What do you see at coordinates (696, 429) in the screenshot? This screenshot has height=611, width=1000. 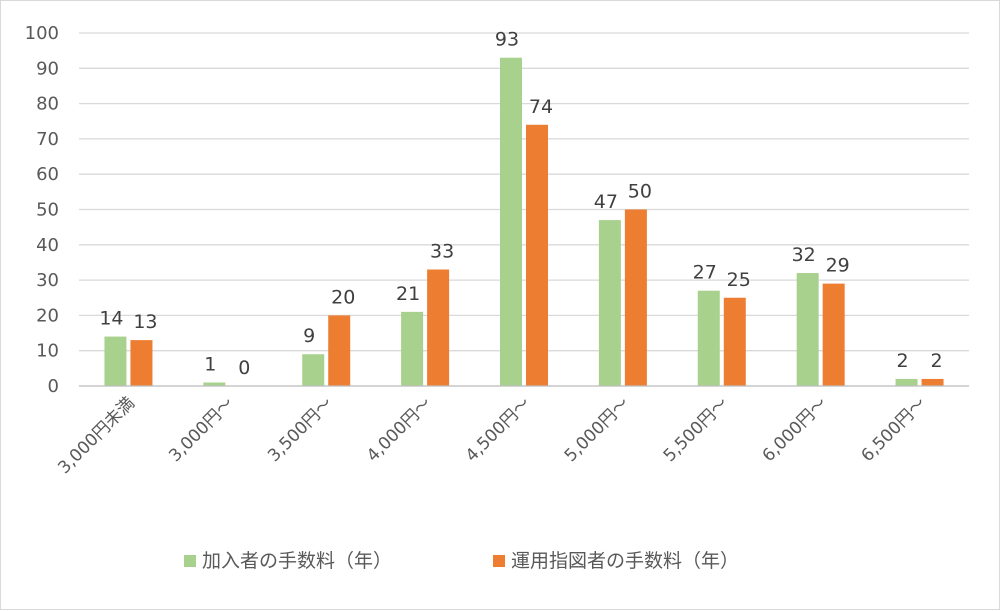 I see `x-tick-label: 5,500円～` at bounding box center [696, 429].